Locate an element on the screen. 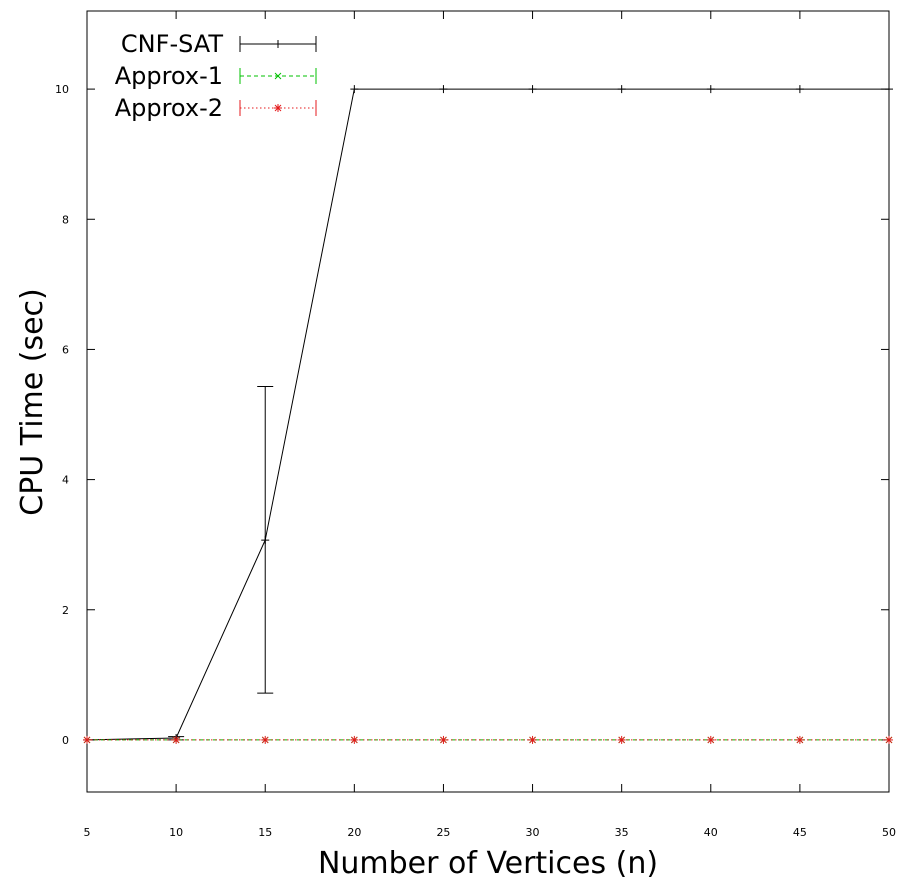  legend: CNF-SAT Approx-1 Approx-2 is located at coordinates (216, 76).